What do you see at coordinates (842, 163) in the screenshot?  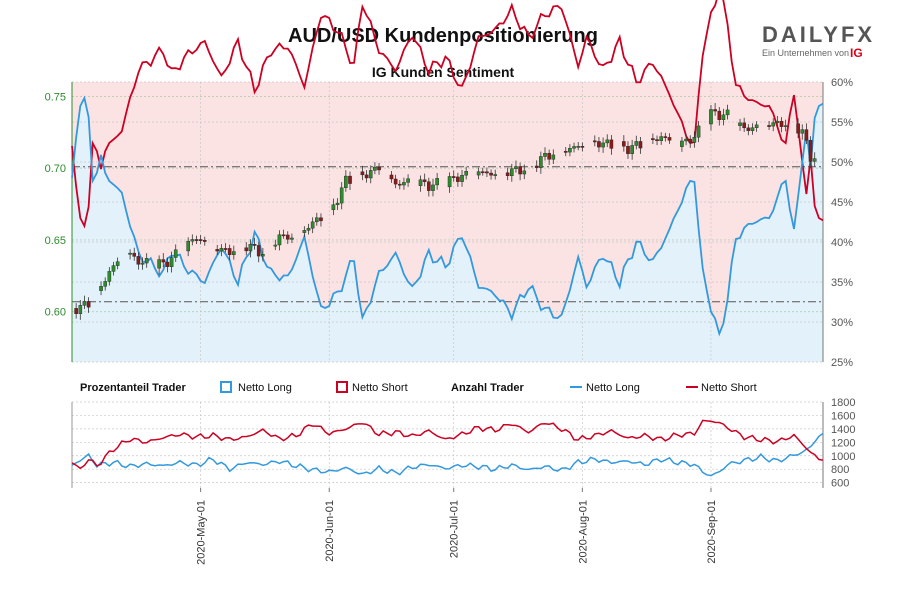 I see `right-axis-tick-label: 50%` at bounding box center [842, 163].